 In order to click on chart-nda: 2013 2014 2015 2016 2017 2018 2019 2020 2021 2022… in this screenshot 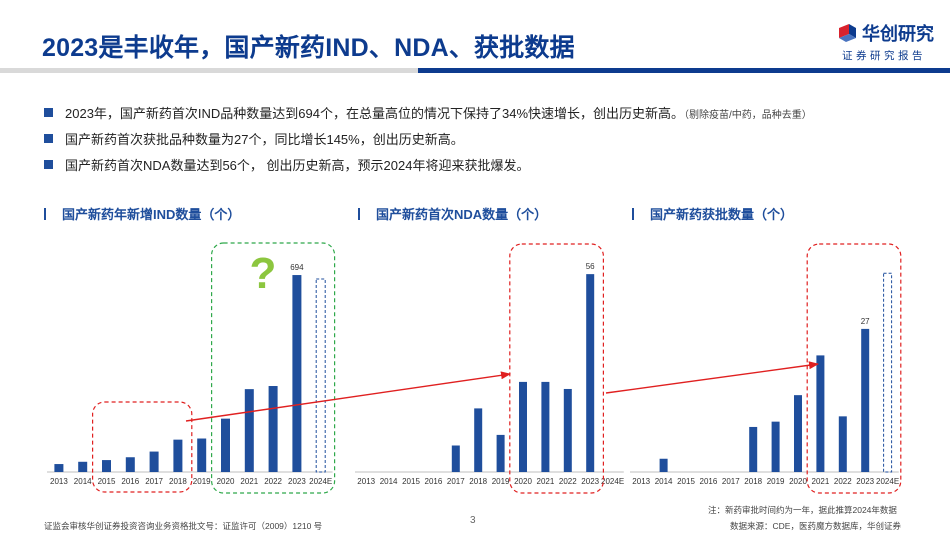, I will do `click(489, 374)`.